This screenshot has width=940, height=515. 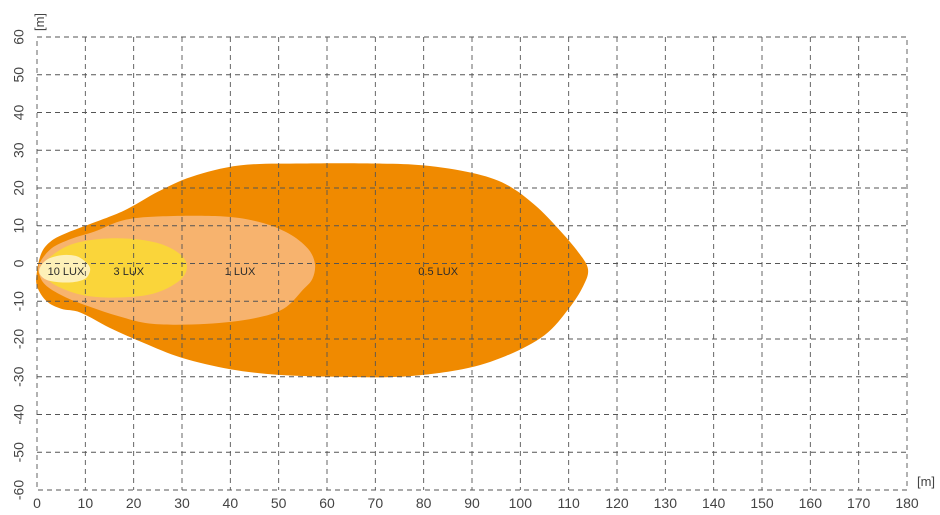 I want to click on zone-label-10-lux: 10 LUX, so click(x=66, y=272).